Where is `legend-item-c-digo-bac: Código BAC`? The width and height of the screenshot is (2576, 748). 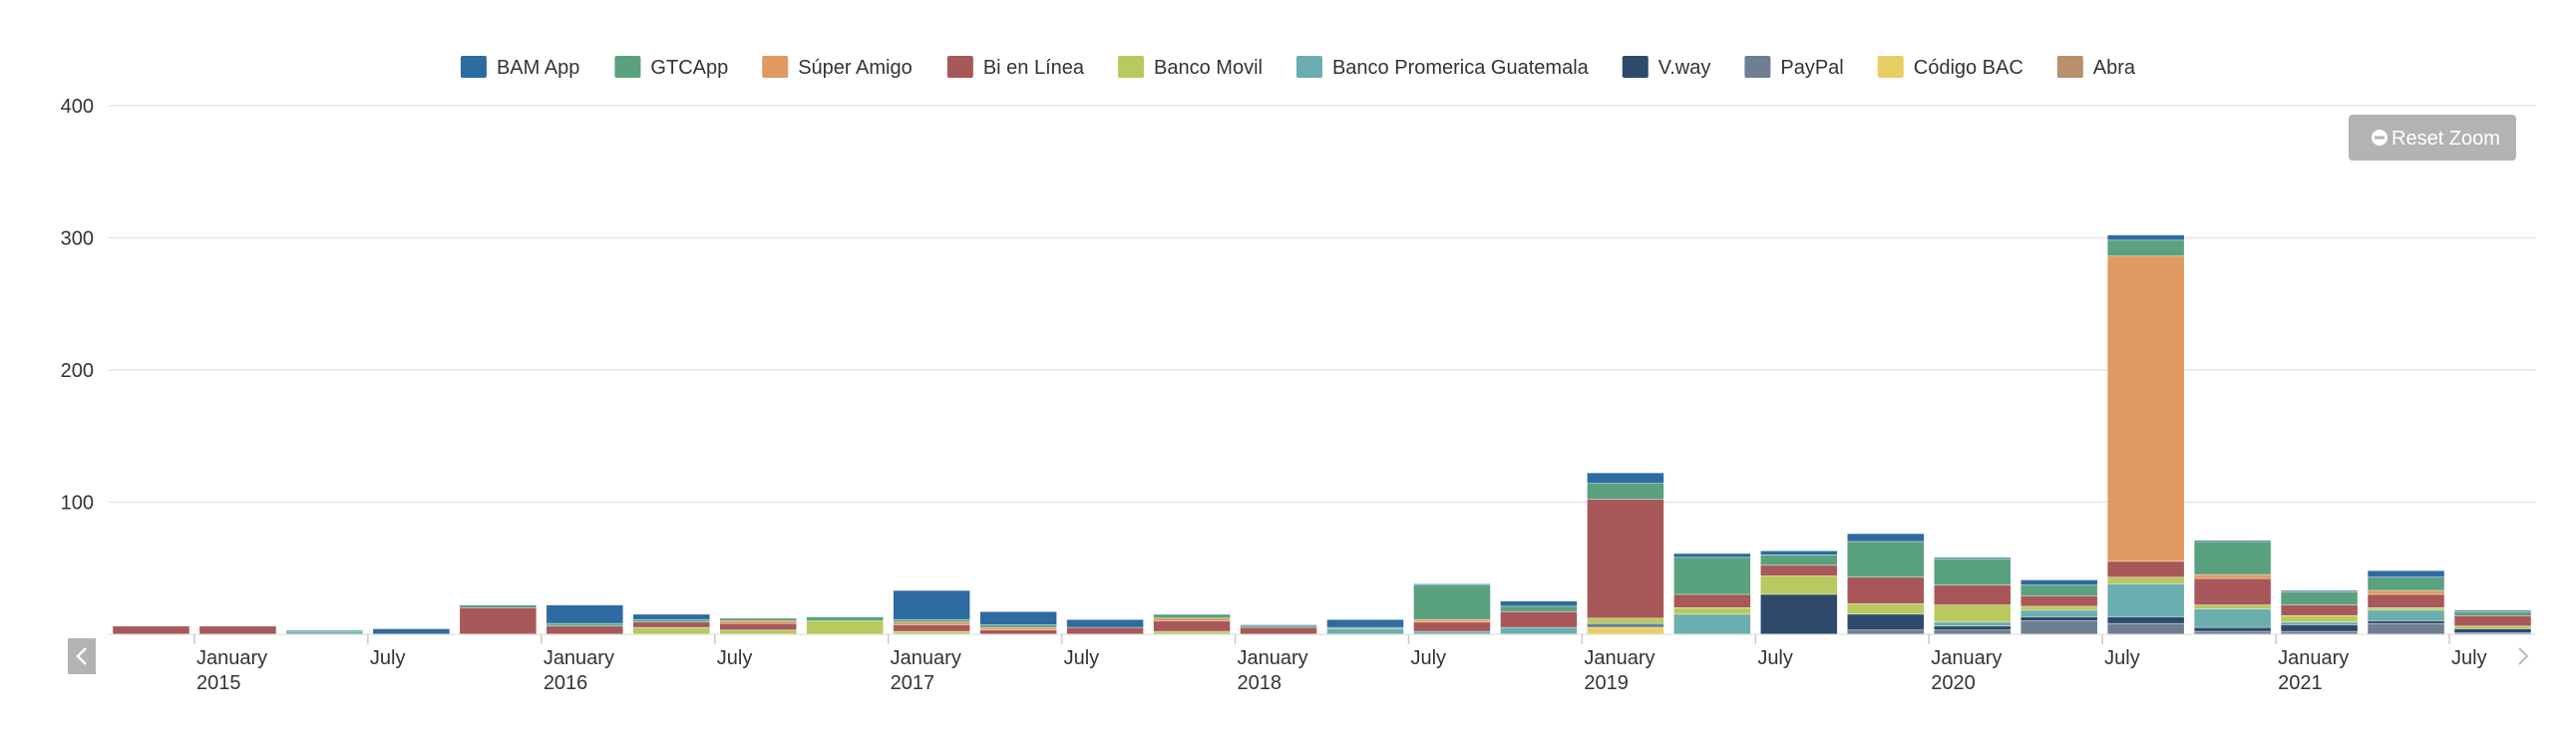 legend-item-c-digo-bac: Código BAC is located at coordinates (1950, 67).